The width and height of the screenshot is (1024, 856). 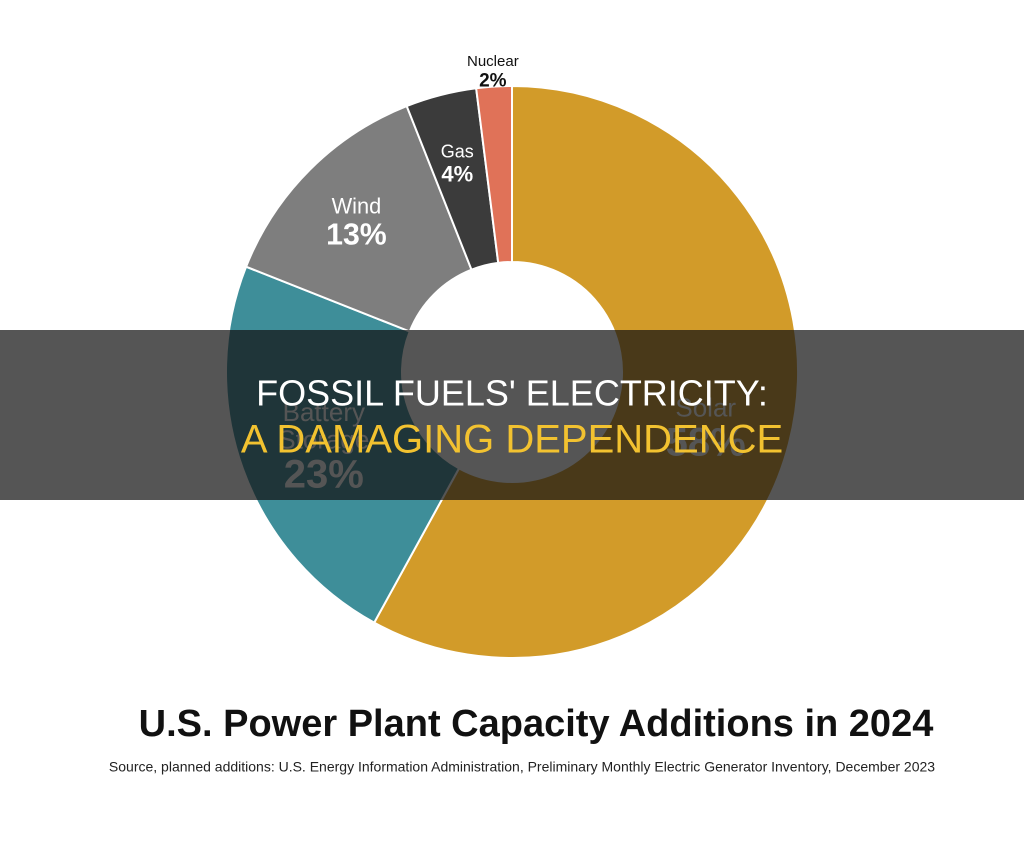 I want to click on slice-label: Gas, so click(x=457, y=151).